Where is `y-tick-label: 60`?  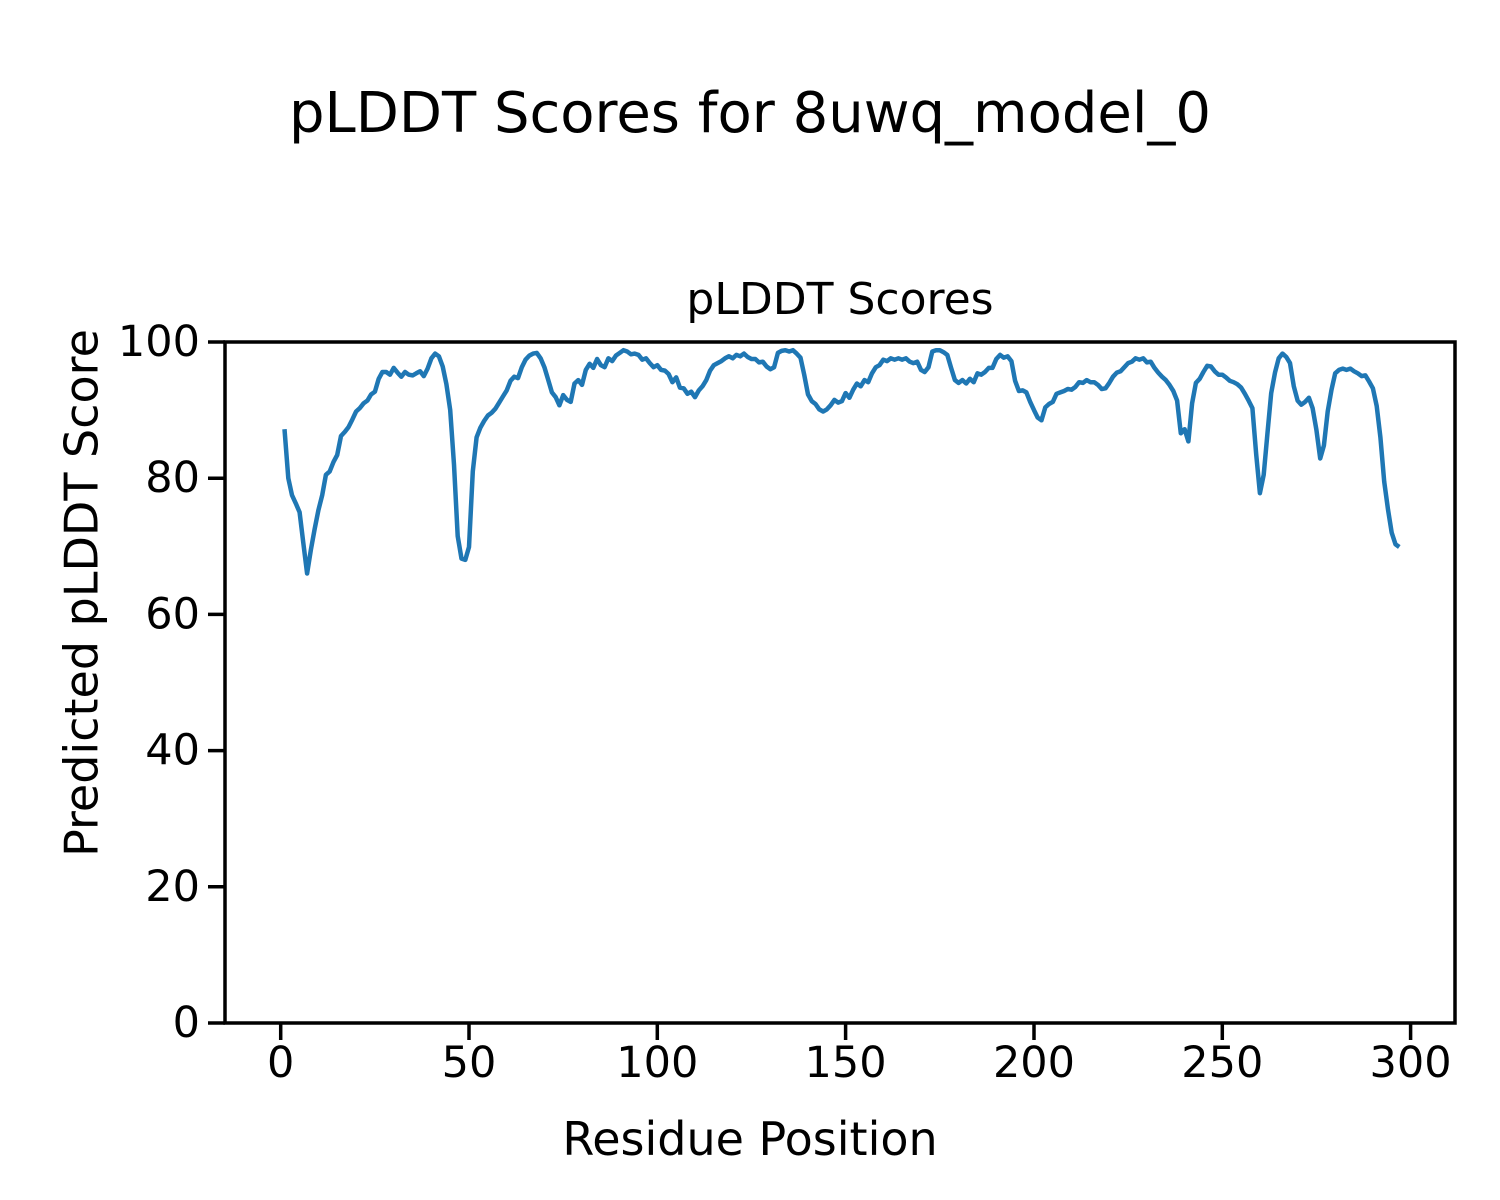 y-tick-label: 60 is located at coordinates (172, 614).